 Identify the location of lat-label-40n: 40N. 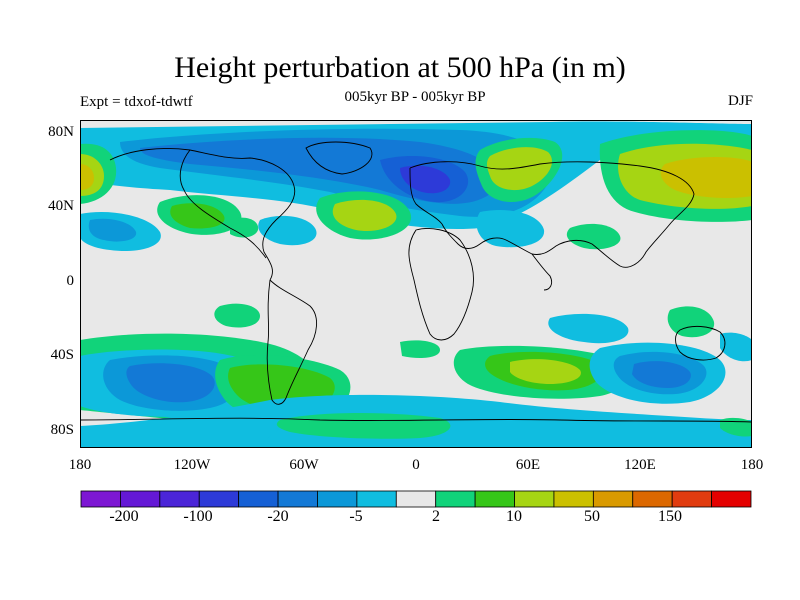
(61, 206).